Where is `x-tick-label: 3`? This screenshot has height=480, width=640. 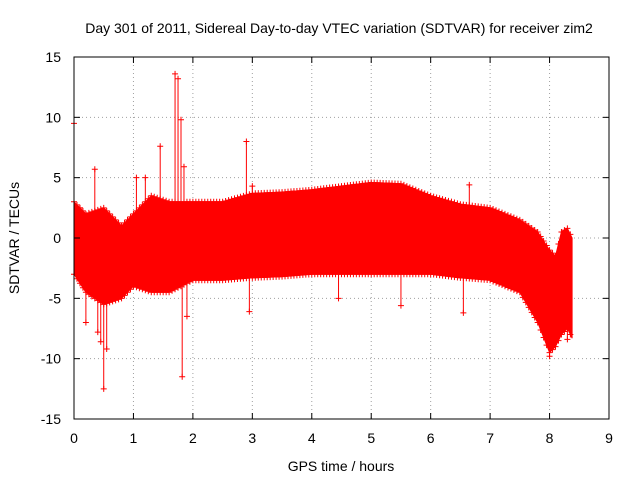 x-tick-label: 3 is located at coordinates (252, 438).